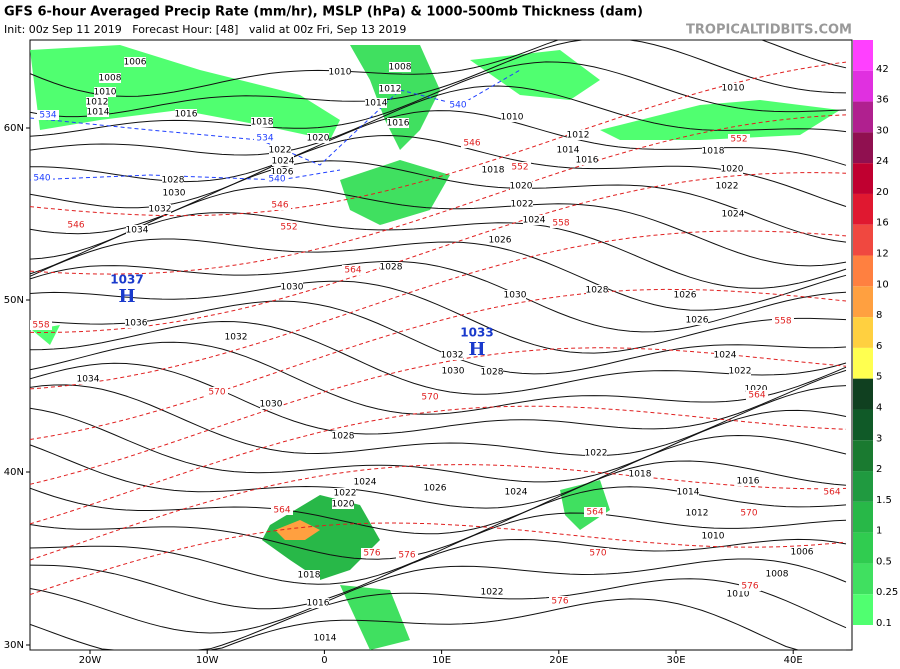 This screenshot has height=669, width=900. Describe the element at coordinates (884, 500) in the screenshot. I see `colorbar-label: 1.5` at that location.